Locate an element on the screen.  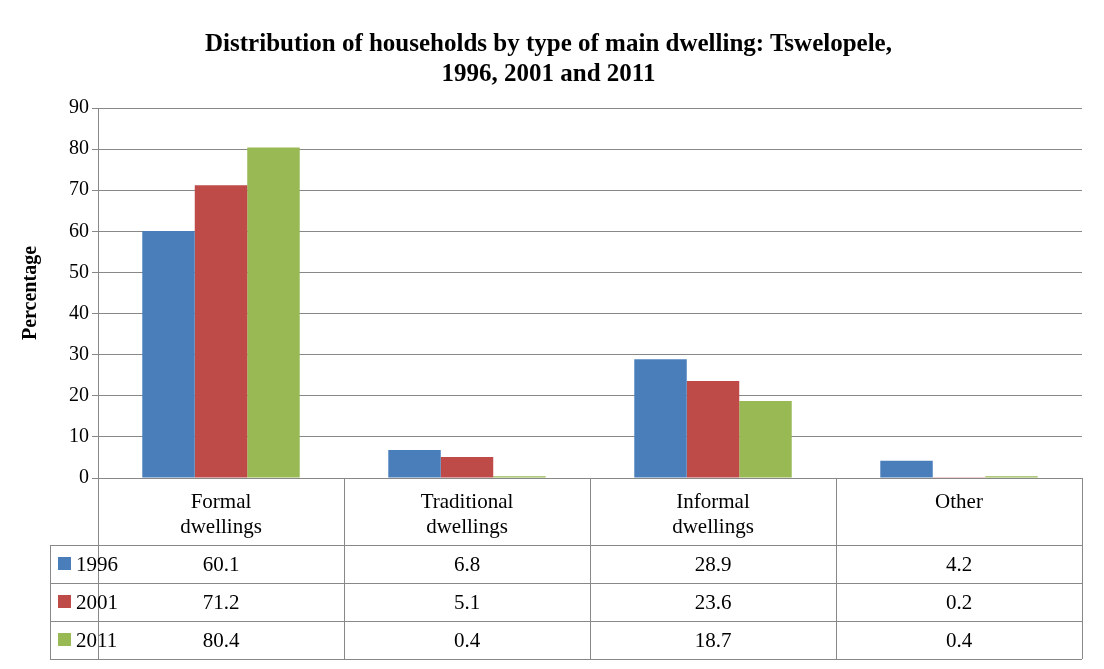
data-label: 23.6 is located at coordinates (713, 601).